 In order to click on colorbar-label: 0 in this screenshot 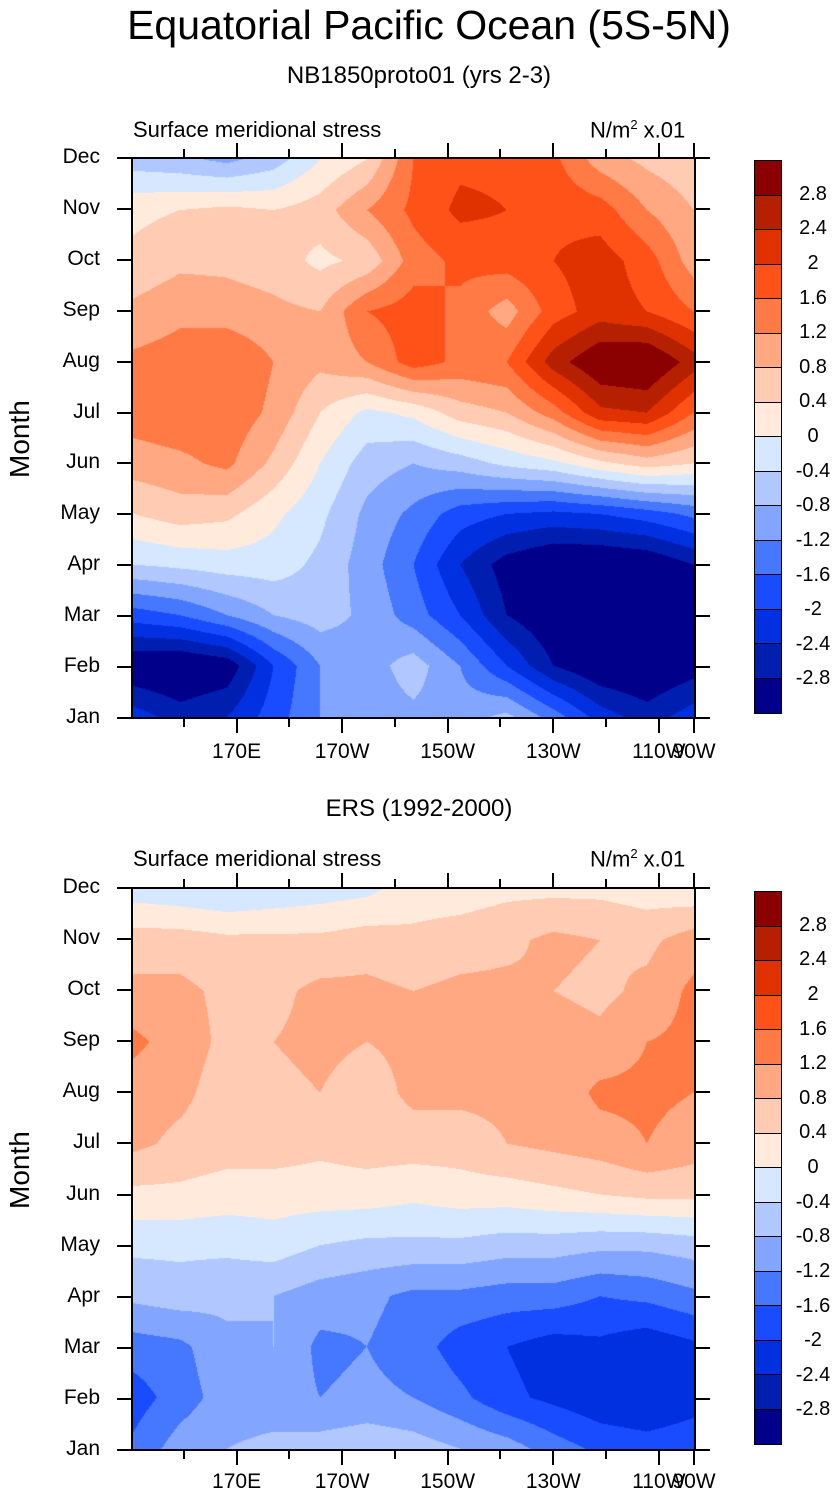, I will do `click(813, 436)`.